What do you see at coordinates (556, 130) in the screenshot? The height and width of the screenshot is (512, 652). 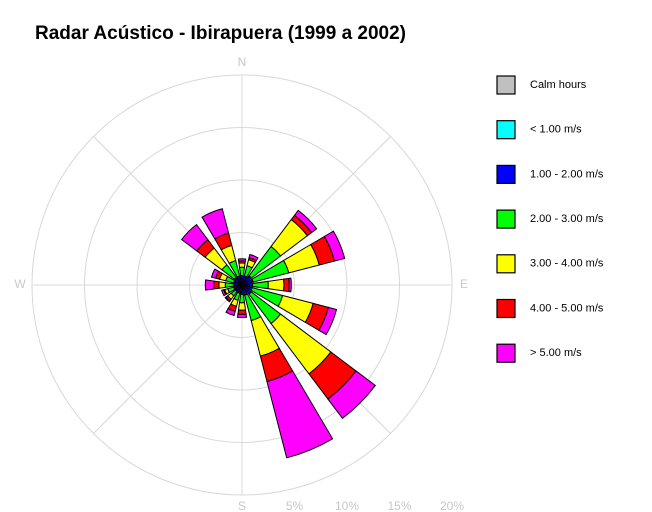 I see `legend-label: < 1.00 m/s` at bounding box center [556, 130].